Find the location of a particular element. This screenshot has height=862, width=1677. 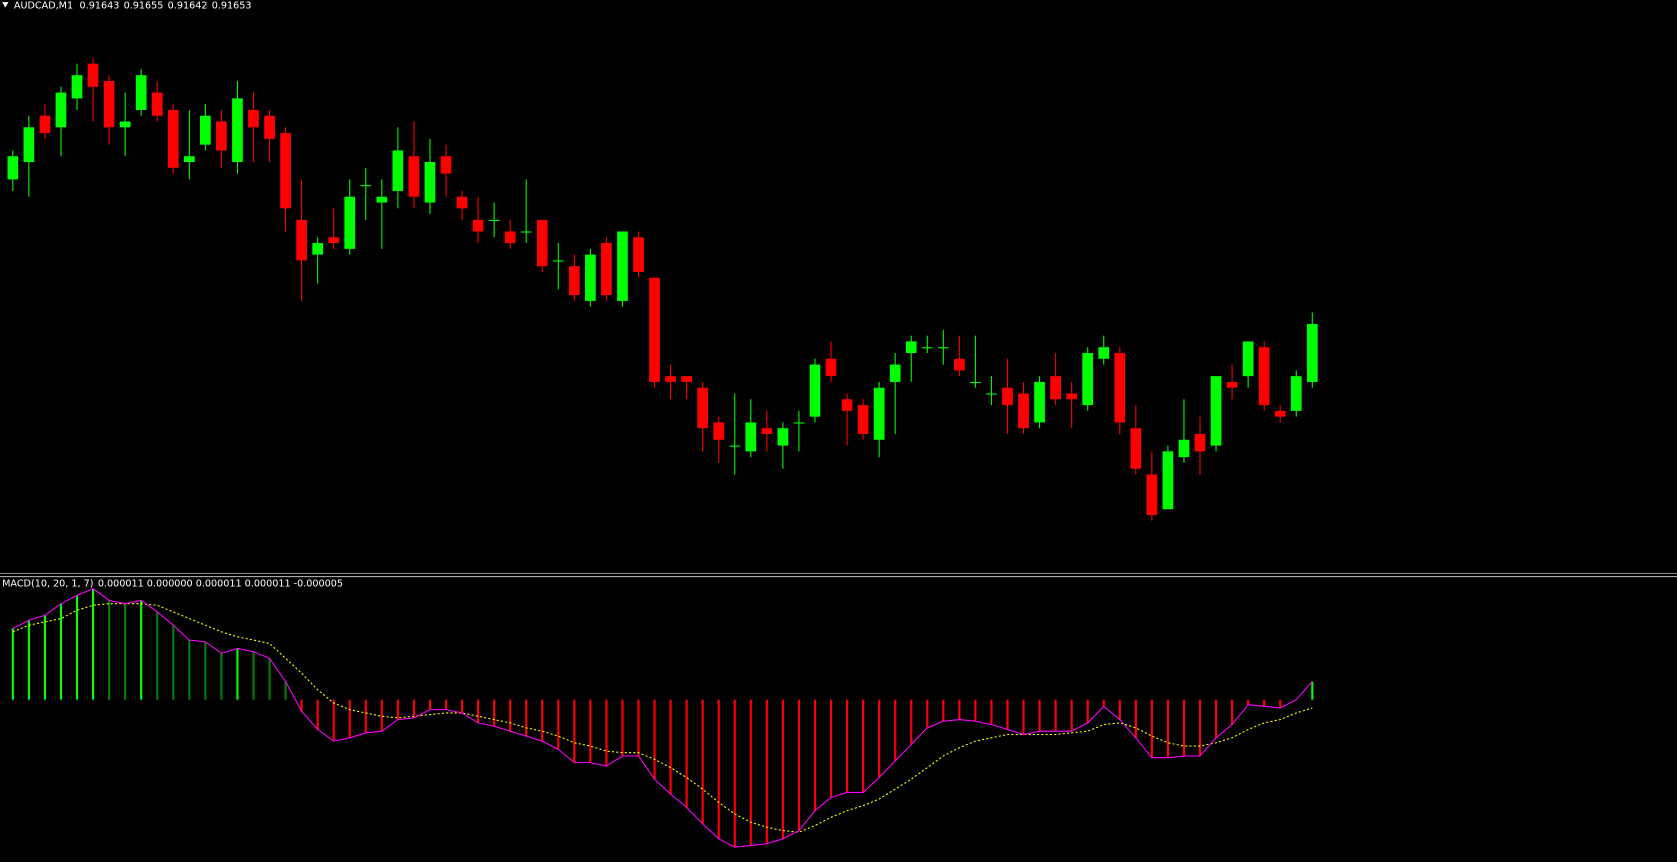

high-readout: 0.91655 is located at coordinates (144, 5).